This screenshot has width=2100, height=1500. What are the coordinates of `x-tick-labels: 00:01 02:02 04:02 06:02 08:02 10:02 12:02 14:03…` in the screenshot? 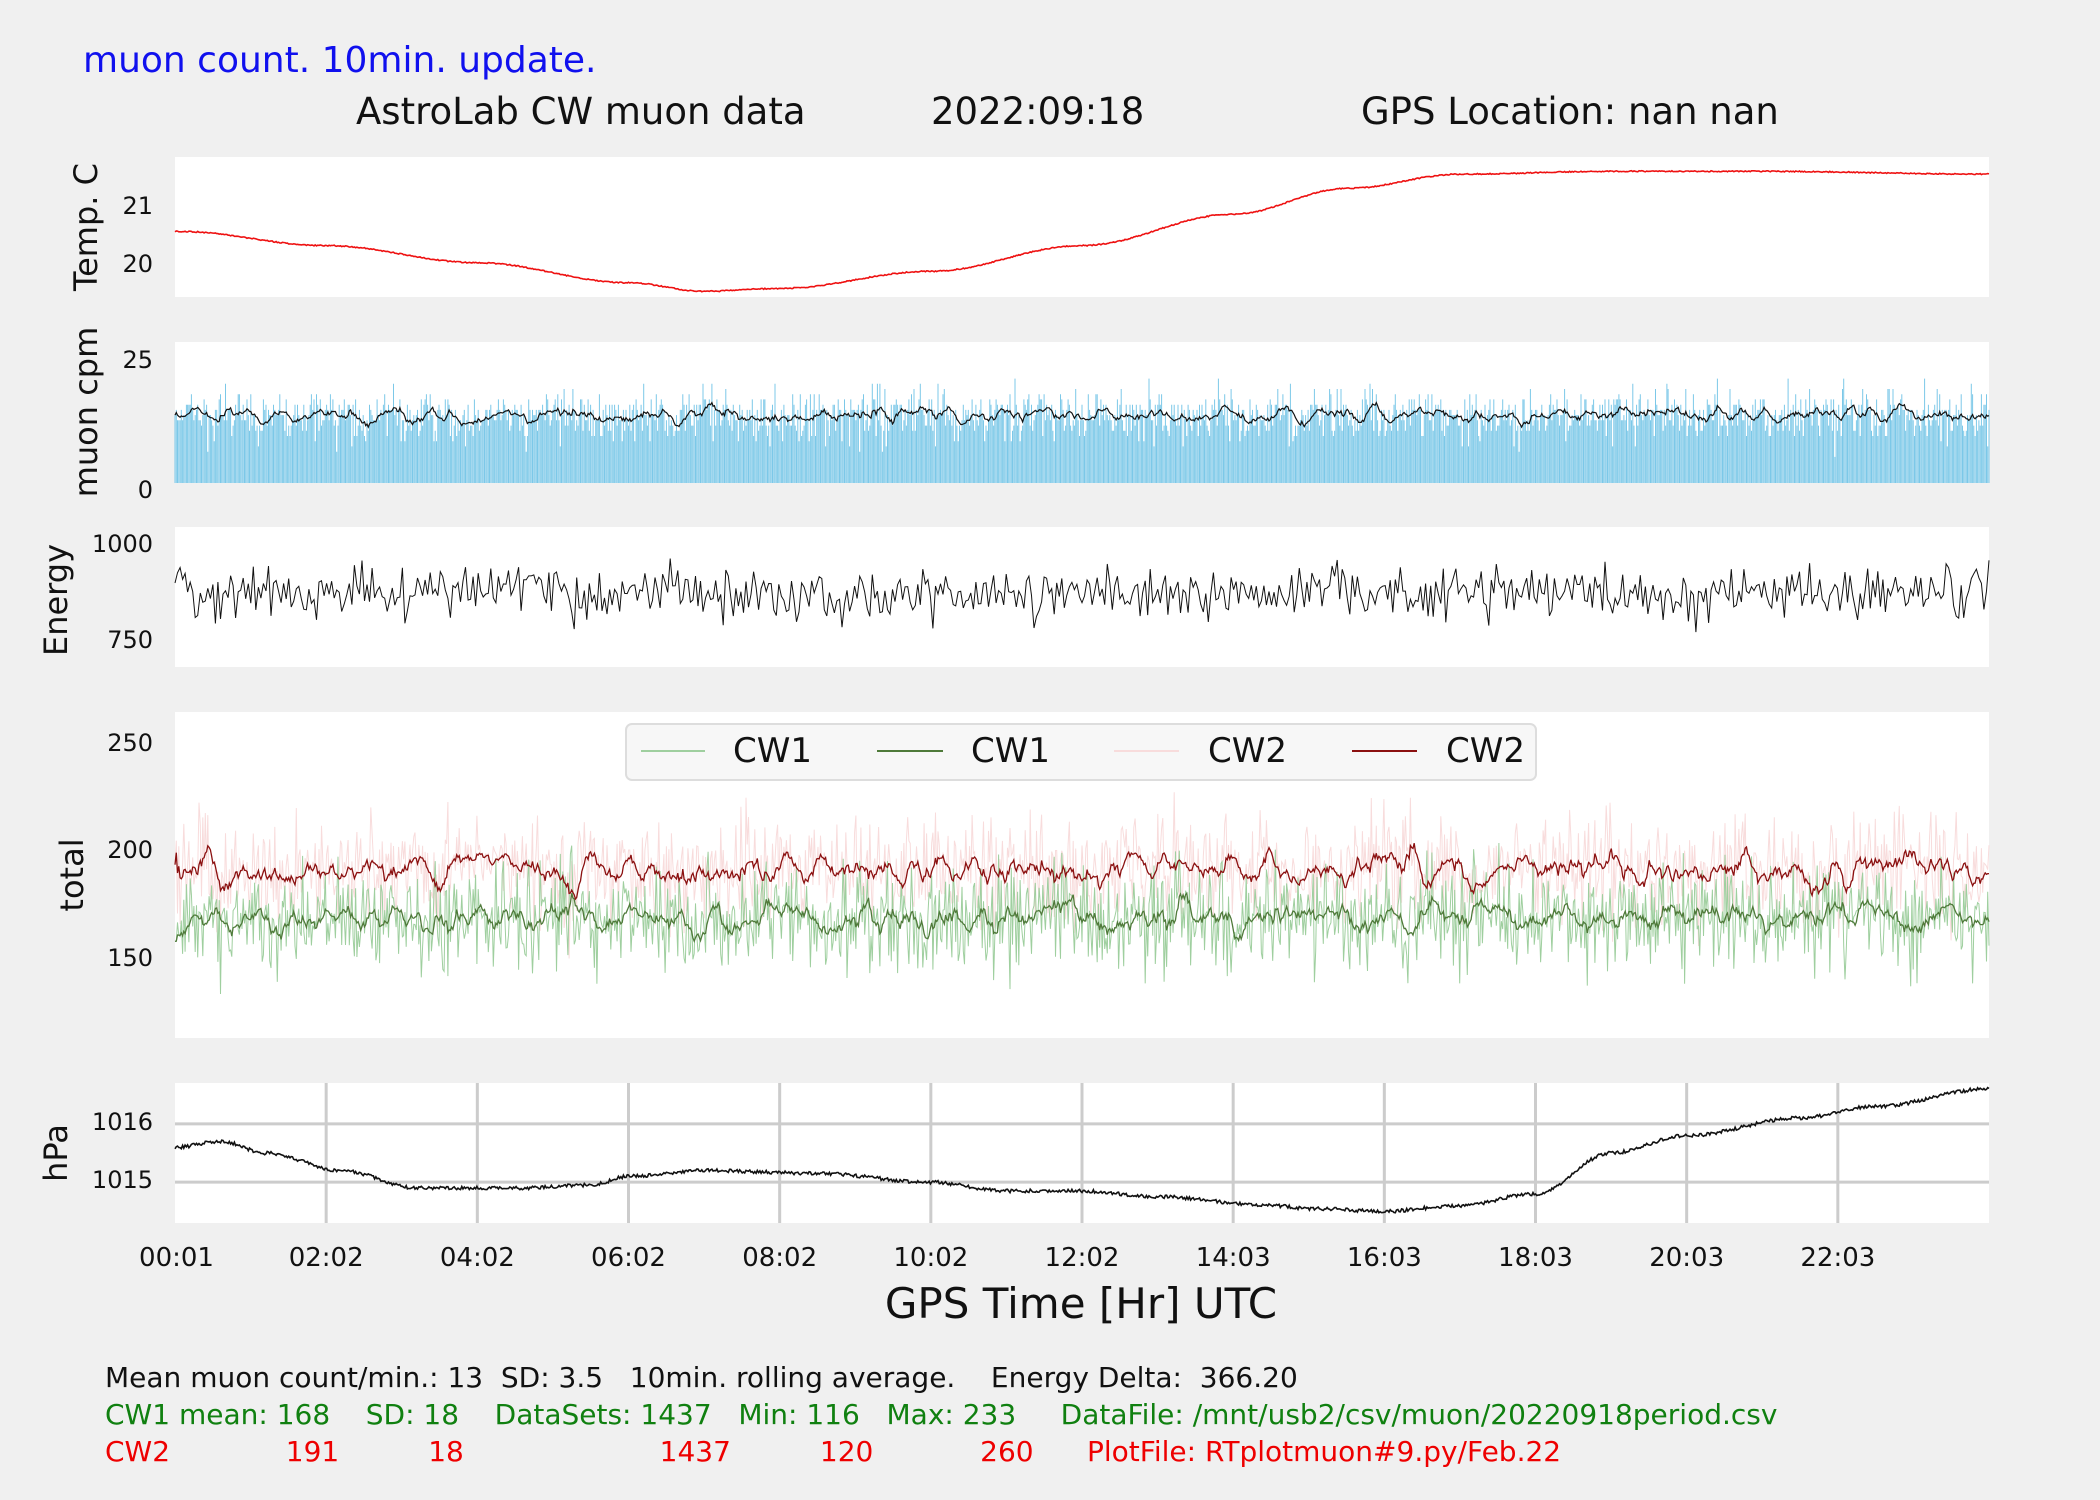 It's located at (1007, 1258).